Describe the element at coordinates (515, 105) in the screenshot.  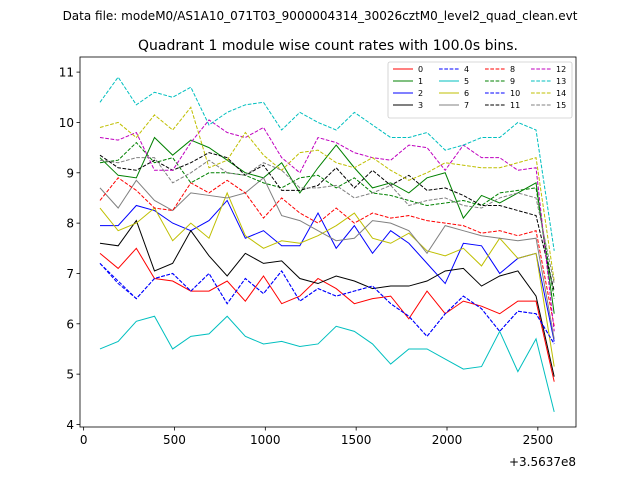
I see `legend-label-11: 11` at that location.